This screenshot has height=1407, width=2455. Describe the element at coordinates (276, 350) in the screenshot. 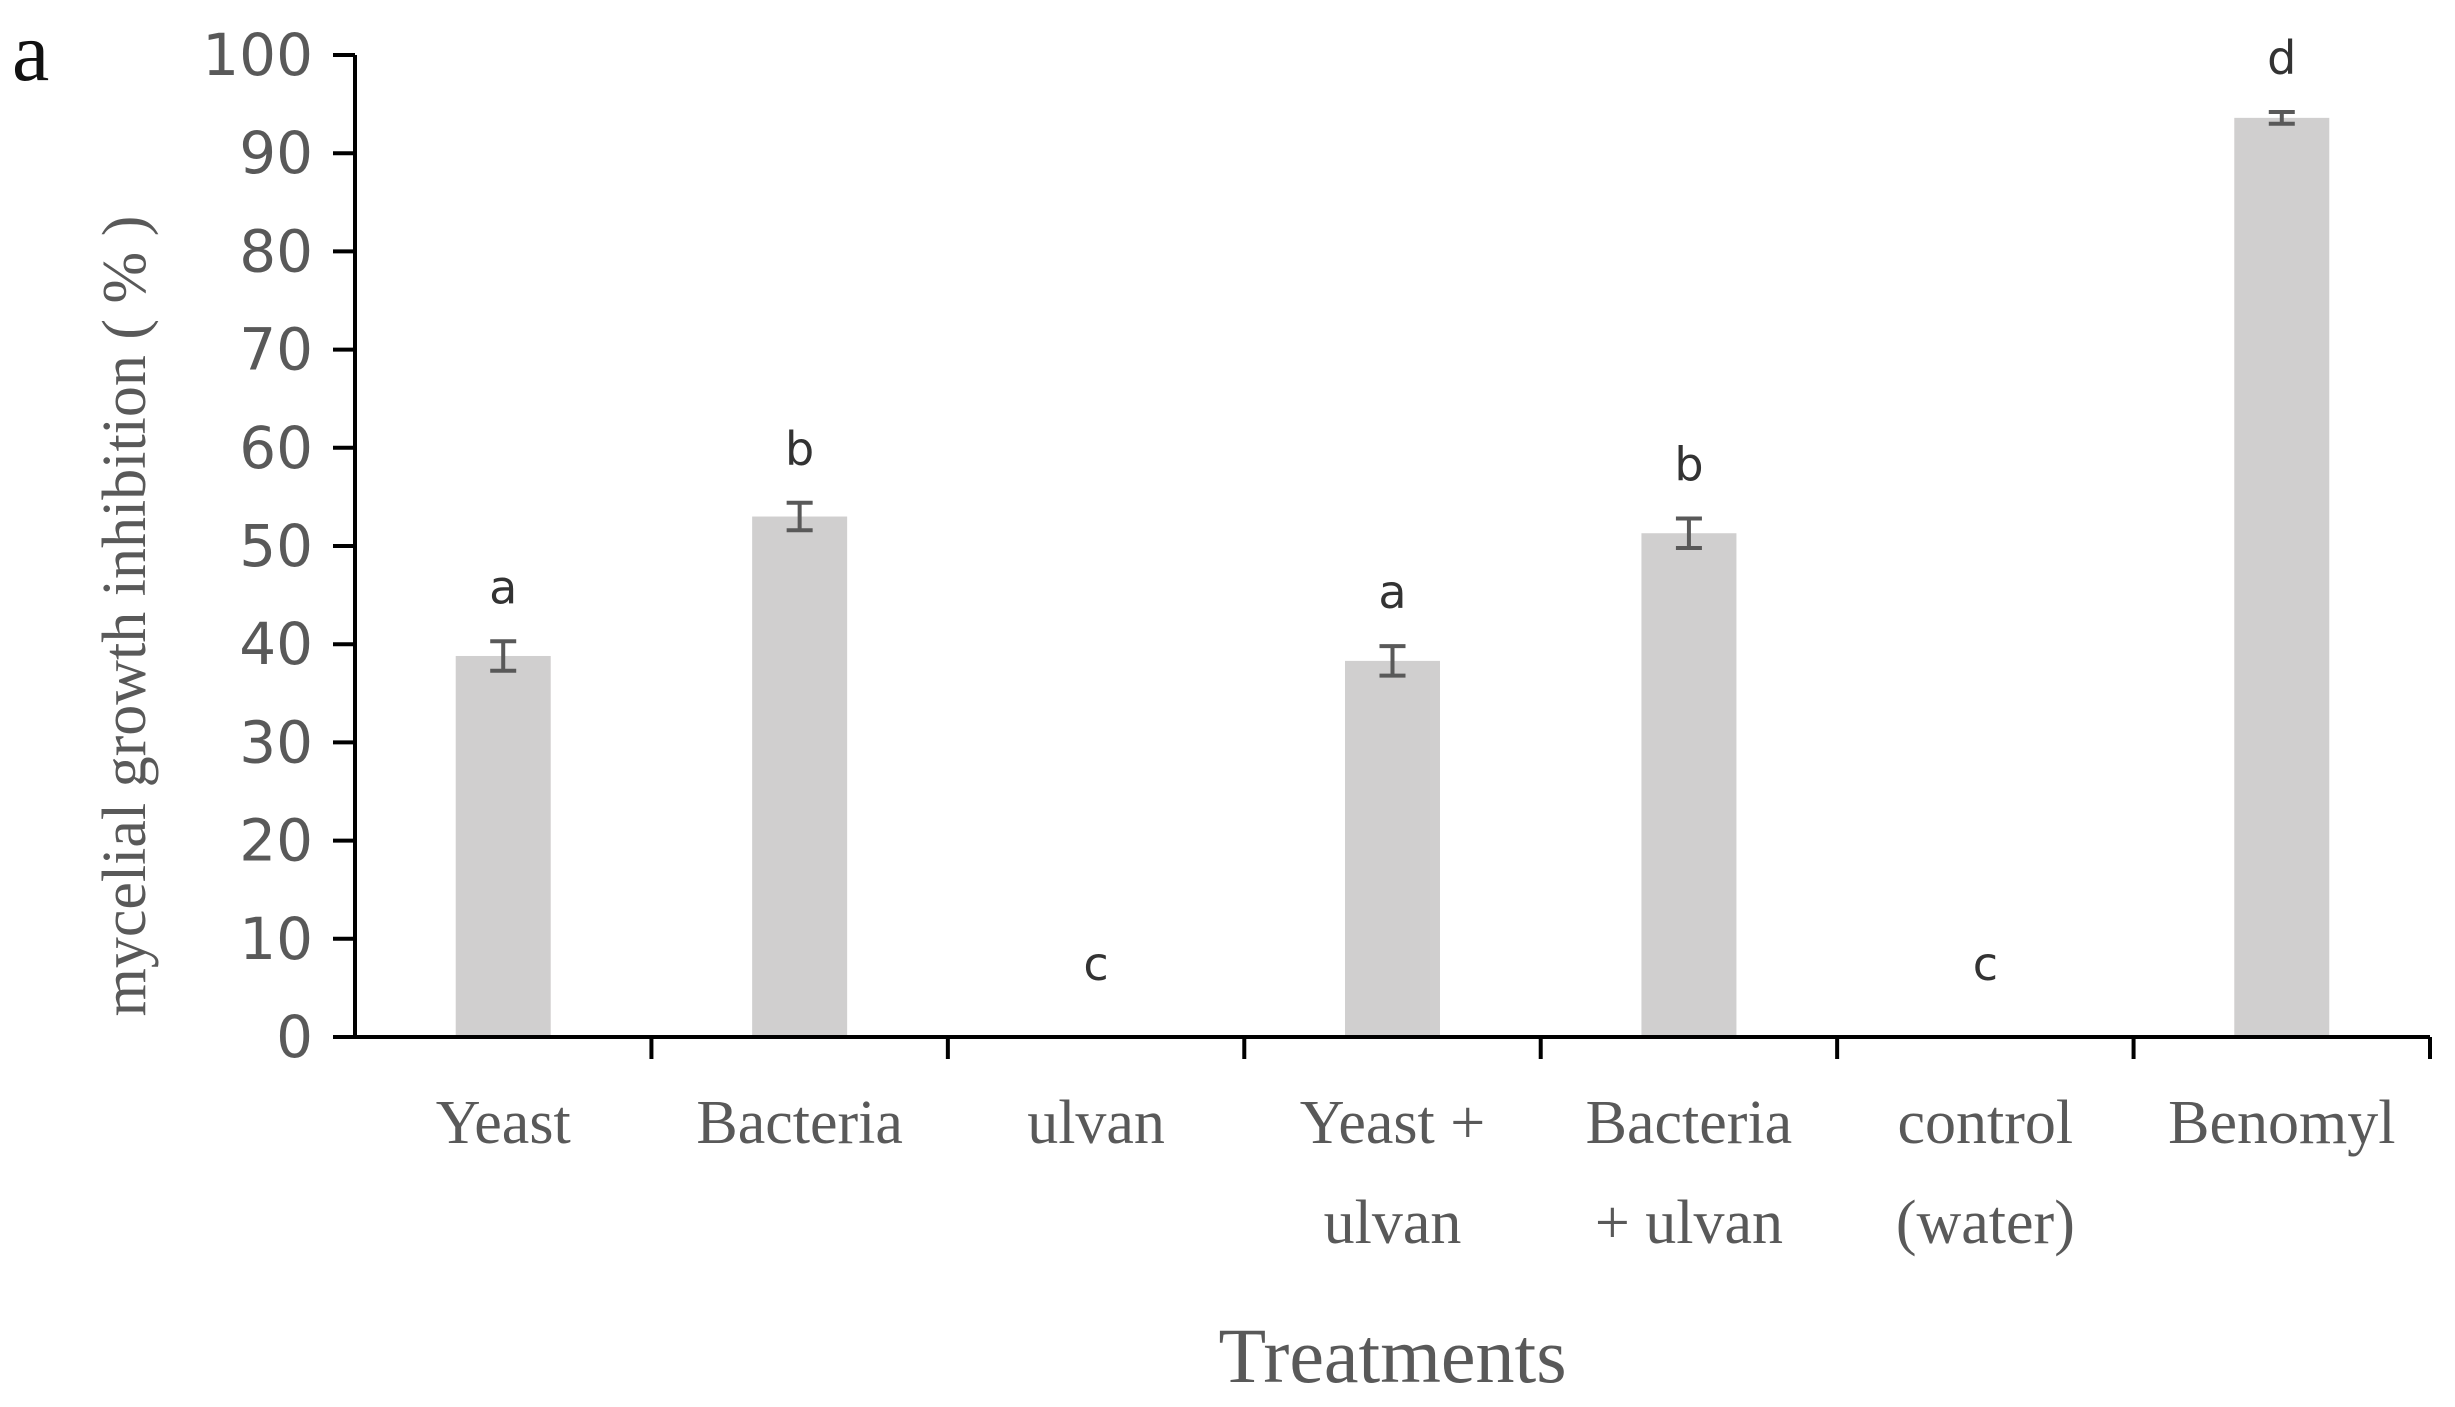

I see `y-tick-label: 70` at that location.